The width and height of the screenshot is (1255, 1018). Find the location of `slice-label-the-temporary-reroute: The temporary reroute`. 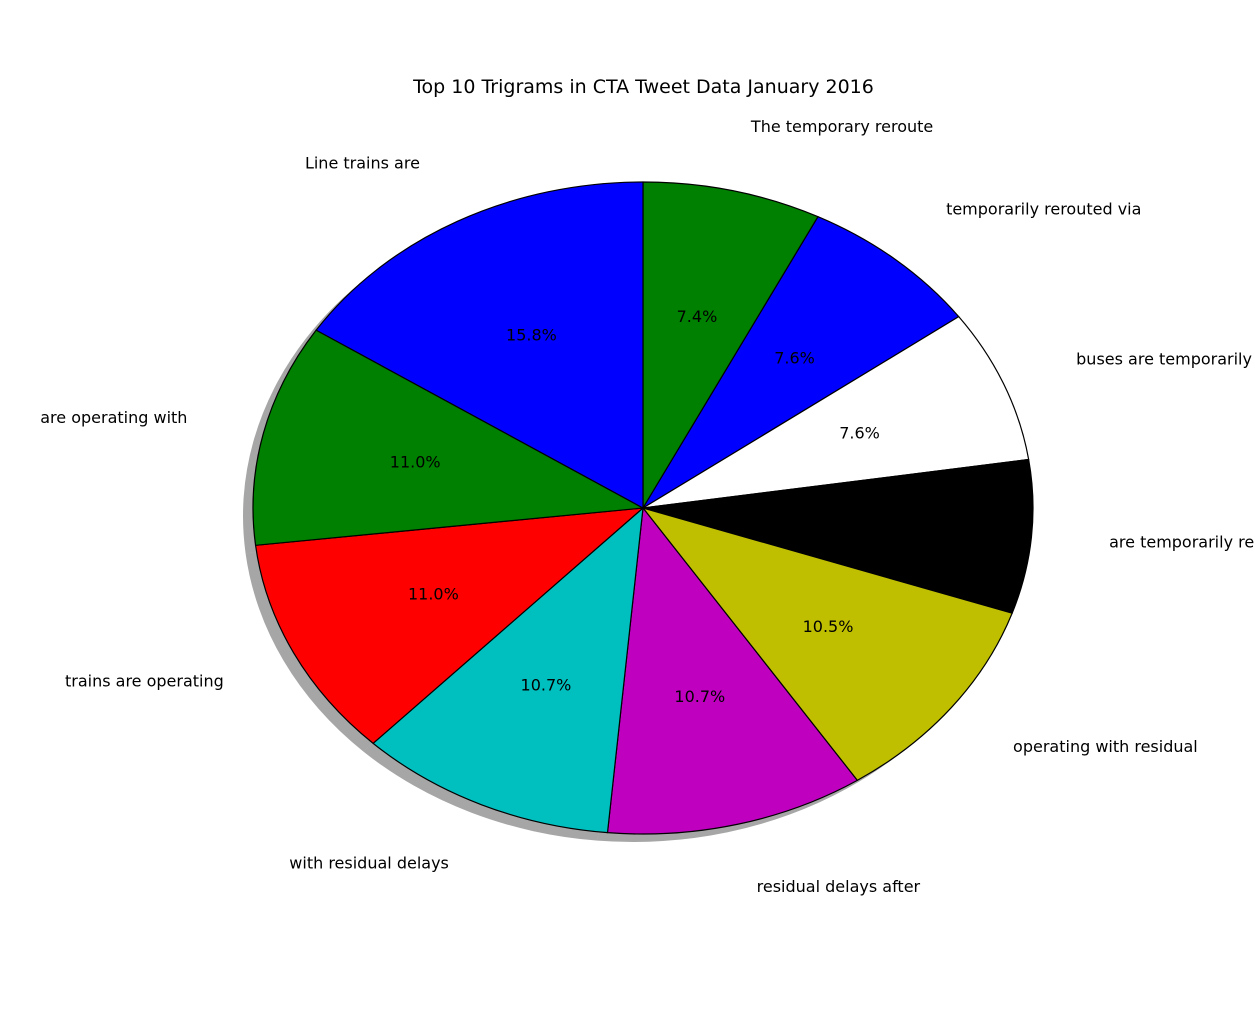

slice-label-the-temporary-reroute: The temporary reroute is located at coordinates (841, 126).